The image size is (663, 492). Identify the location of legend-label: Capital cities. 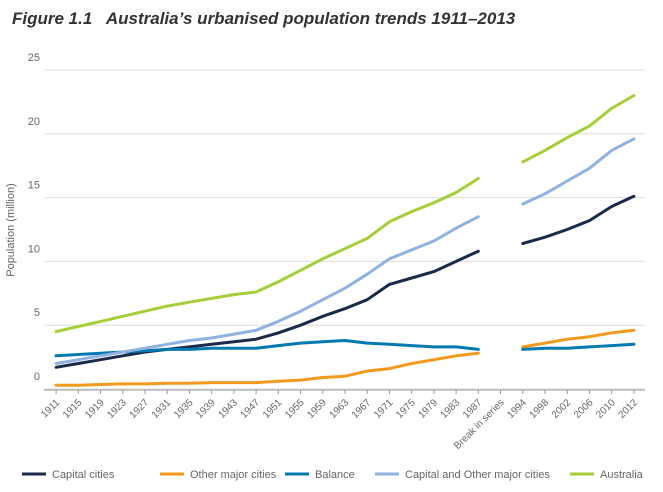
(83, 475).